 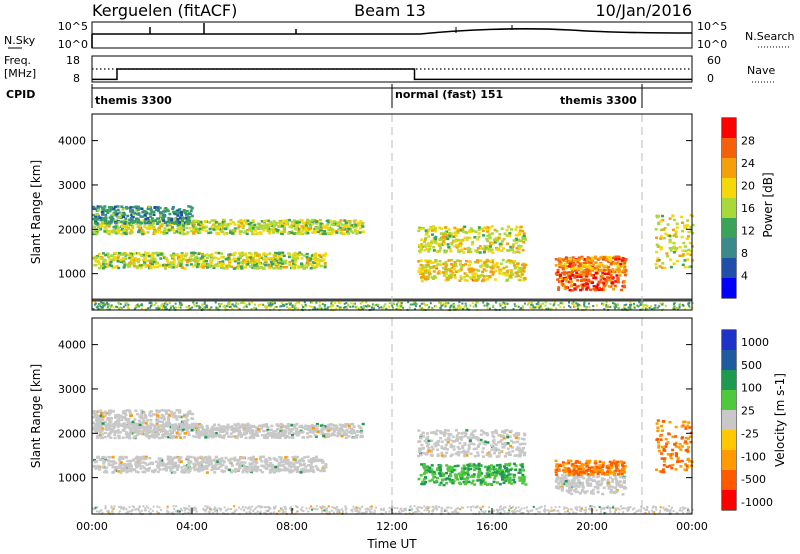 What do you see at coordinates (729, 248) in the screenshot?
I see `colorbar-segment` at bounding box center [729, 248].